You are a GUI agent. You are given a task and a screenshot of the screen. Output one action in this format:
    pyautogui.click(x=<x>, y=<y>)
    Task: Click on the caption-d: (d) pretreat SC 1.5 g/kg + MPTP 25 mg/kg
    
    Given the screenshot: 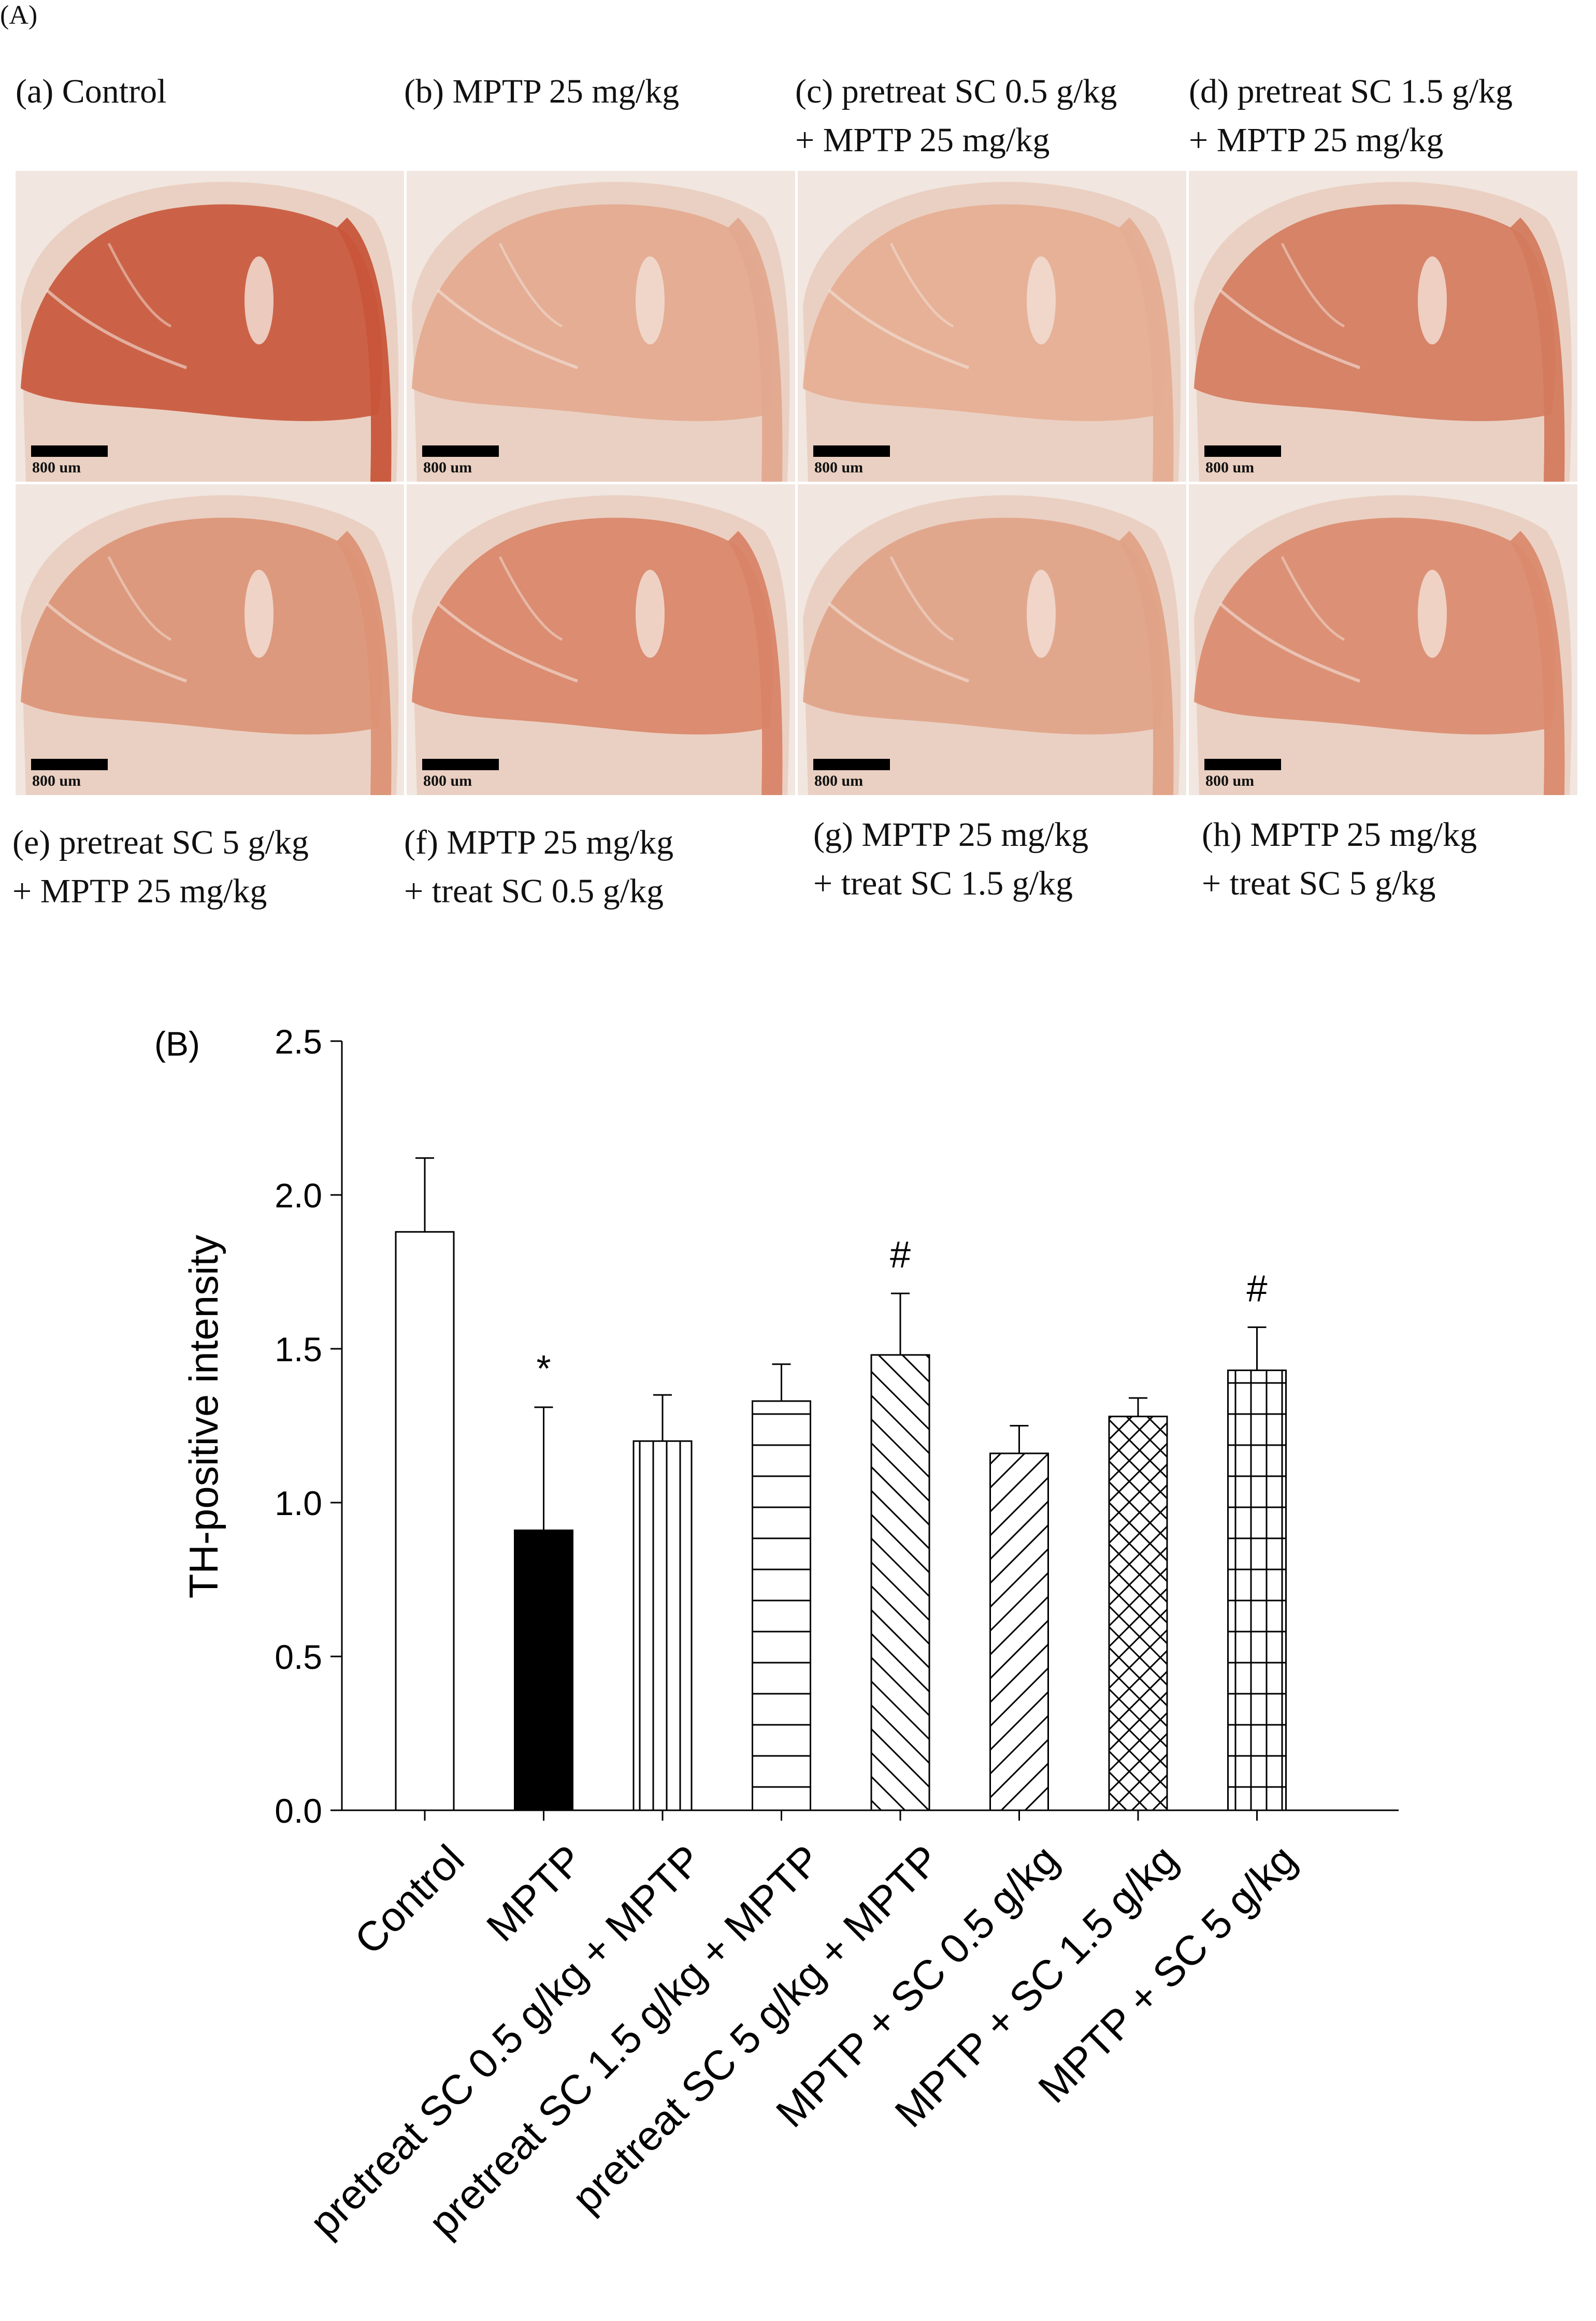 What is the action you would take?
    pyautogui.click(x=1351, y=116)
    